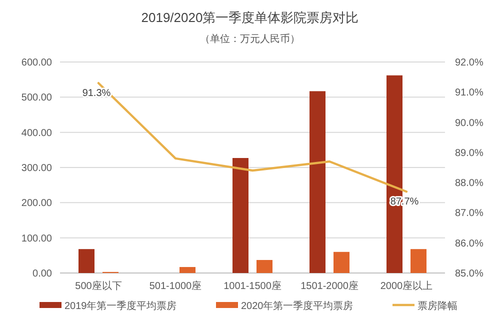  Describe the element at coordinates (469, 184) in the screenshot. I see `y2-tick-label: 88.0%` at that location.